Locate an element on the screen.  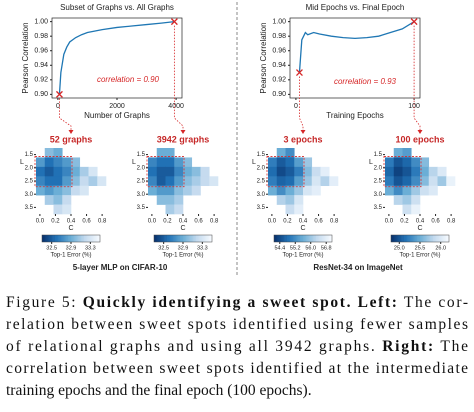
arrow is located at coordinates (417, 78).